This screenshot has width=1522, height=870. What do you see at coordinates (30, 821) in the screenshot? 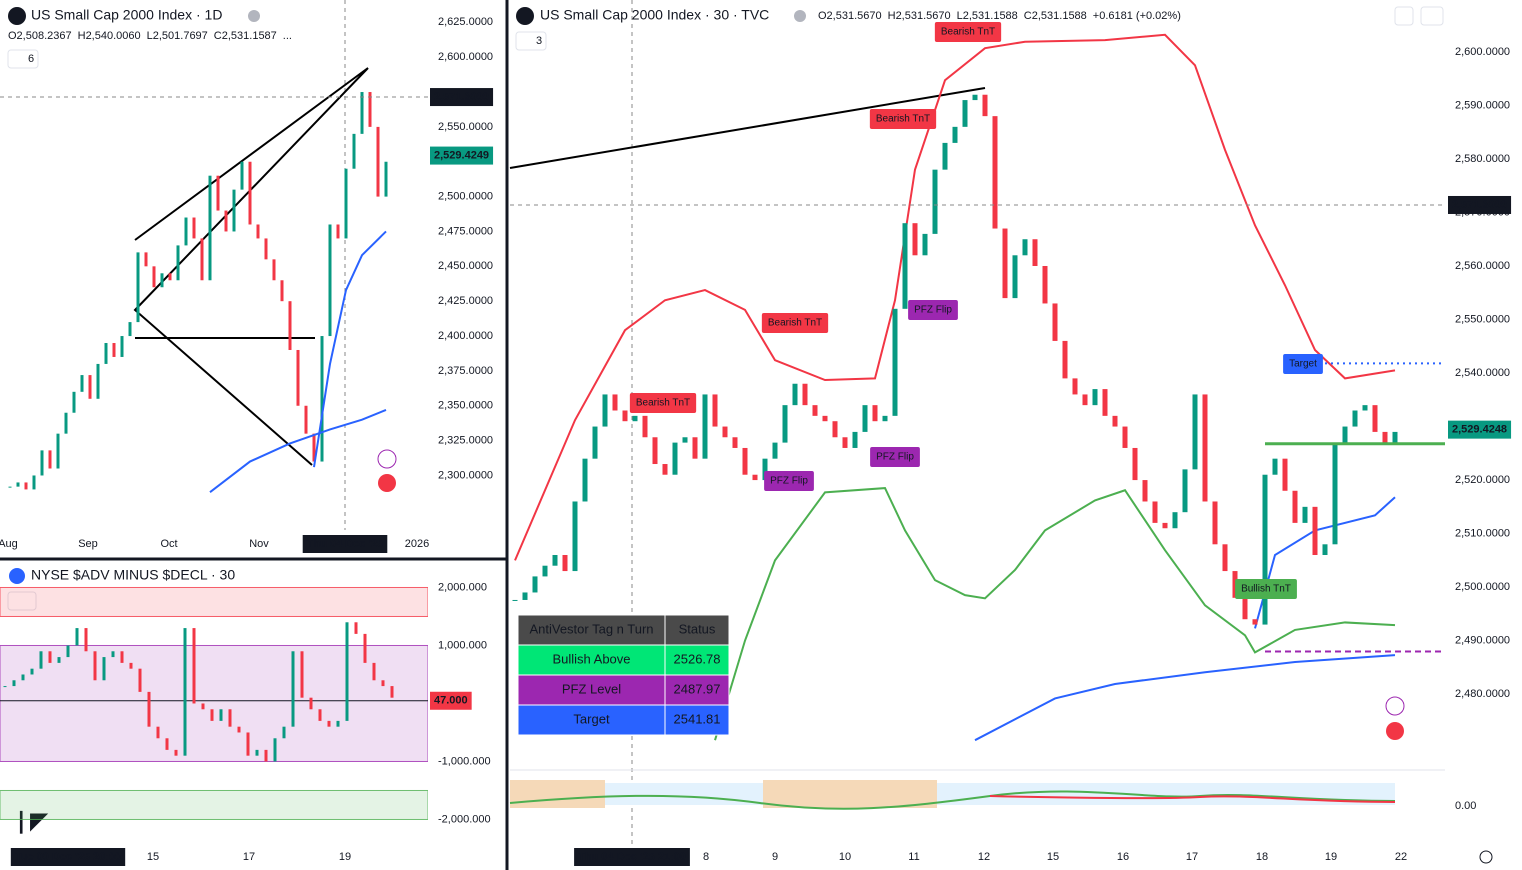
I see `logo: ❘◤` at bounding box center [30, 821].